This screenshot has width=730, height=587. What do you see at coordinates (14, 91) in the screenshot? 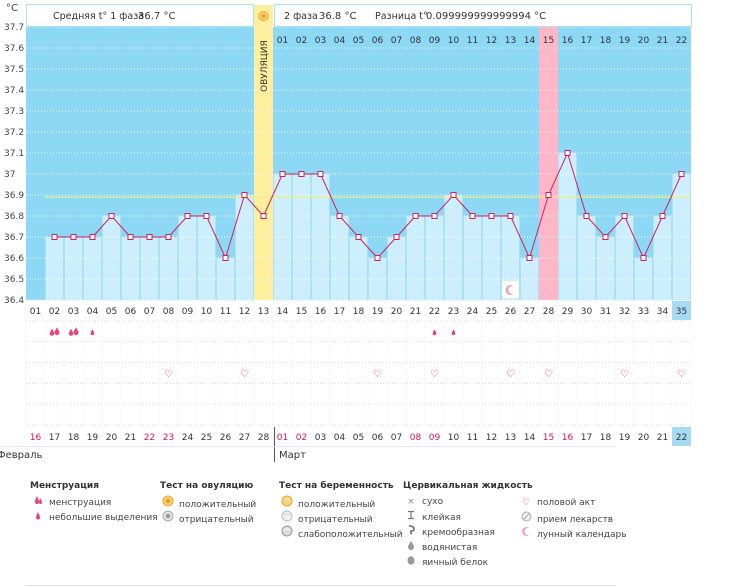
I see `y-tick-label: 37.4` at bounding box center [14, 91].